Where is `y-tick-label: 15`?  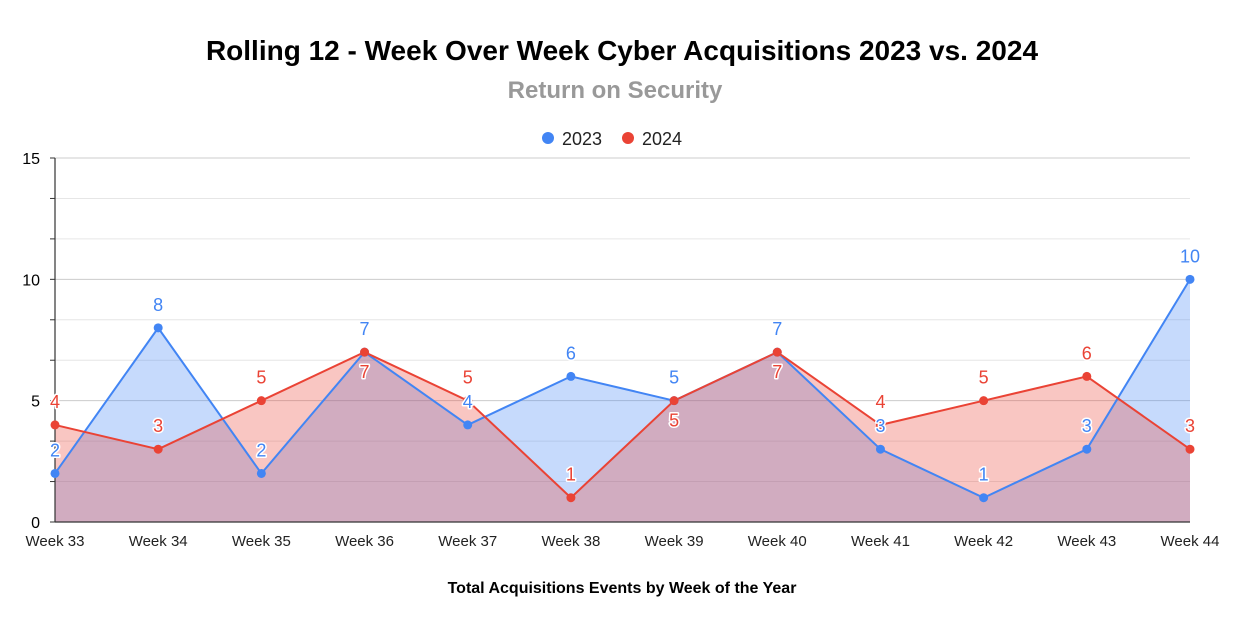
y-tick-label: 15 is located at coordinates (31, 159).